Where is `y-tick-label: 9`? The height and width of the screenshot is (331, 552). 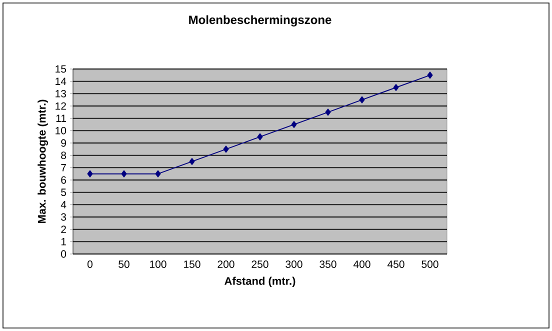 y-tick-label: 9 is located at coordinates (63, 143).